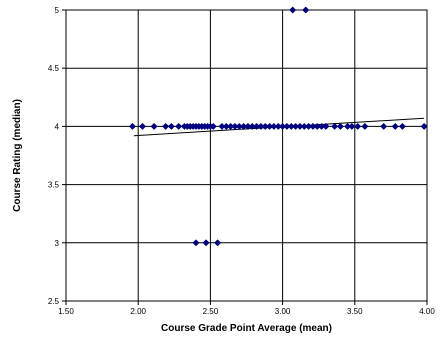 The height and width of the screenshot is (339, 443). Describe the element at coordinates (355, 311) in the screenshot. I see `x-tick-label: 3.50` at that location.